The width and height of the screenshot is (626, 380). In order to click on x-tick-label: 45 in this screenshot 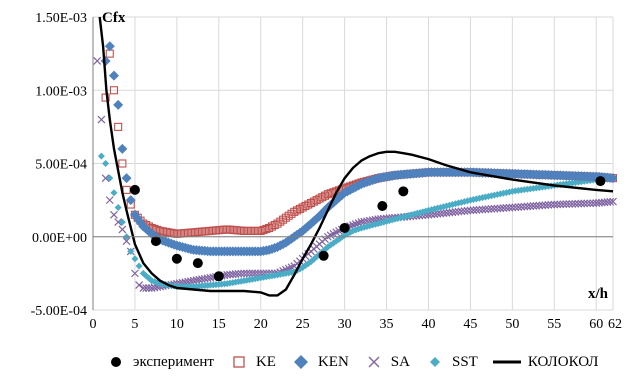, I will do `click(470, 324)`.